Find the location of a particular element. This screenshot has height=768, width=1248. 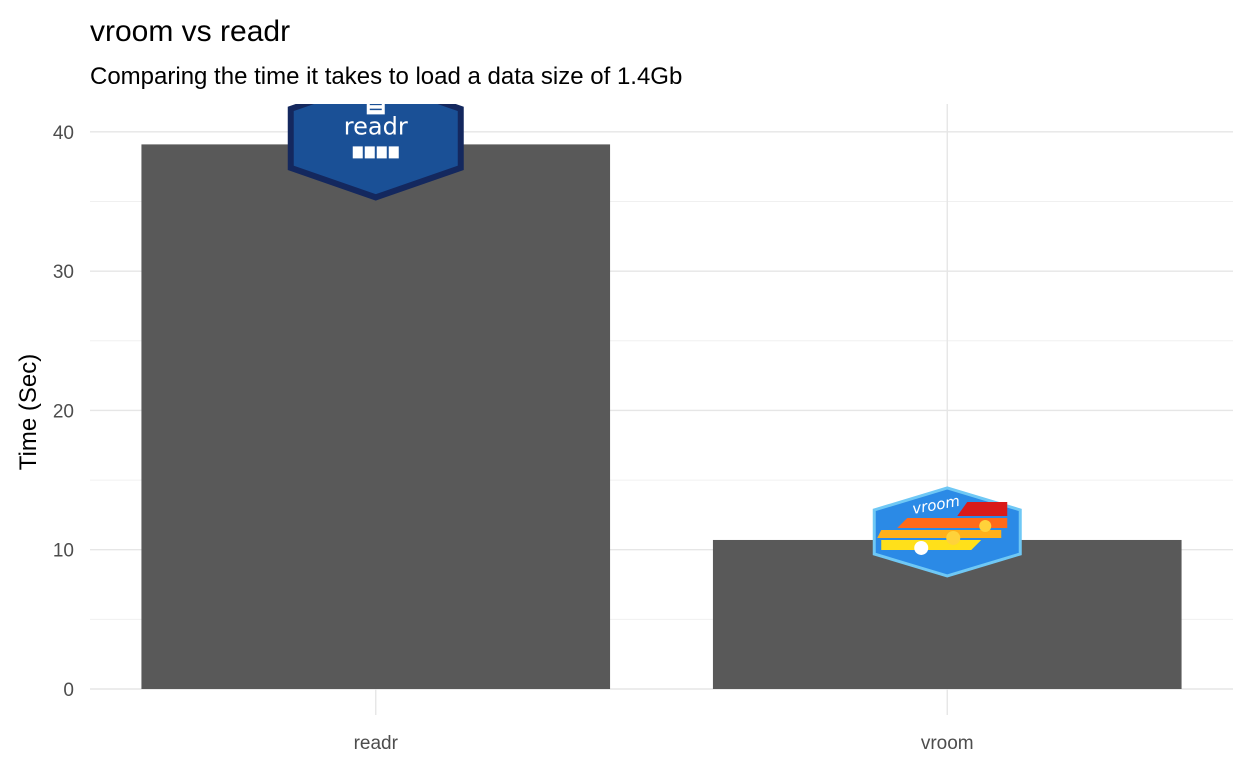

readr-hex-logo: readr is located at coordinates (375, 152).